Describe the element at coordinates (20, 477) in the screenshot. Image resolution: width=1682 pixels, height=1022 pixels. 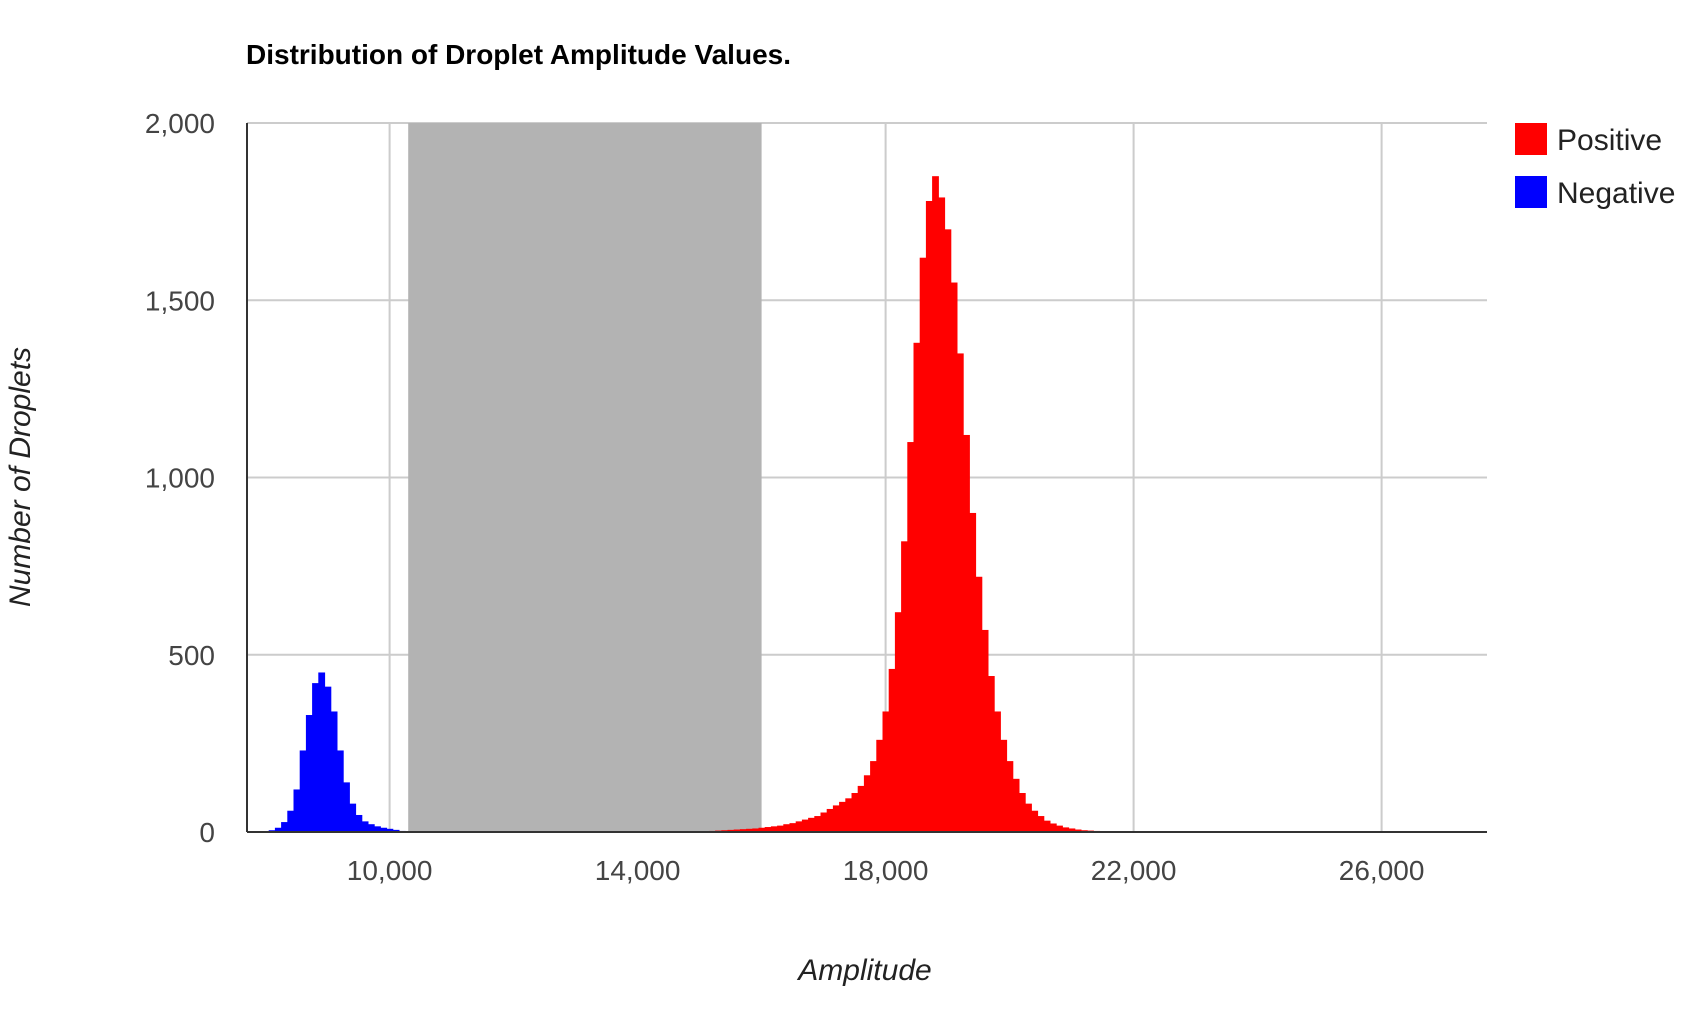
I see `y-axis-title: Number of Droplets` at that location.